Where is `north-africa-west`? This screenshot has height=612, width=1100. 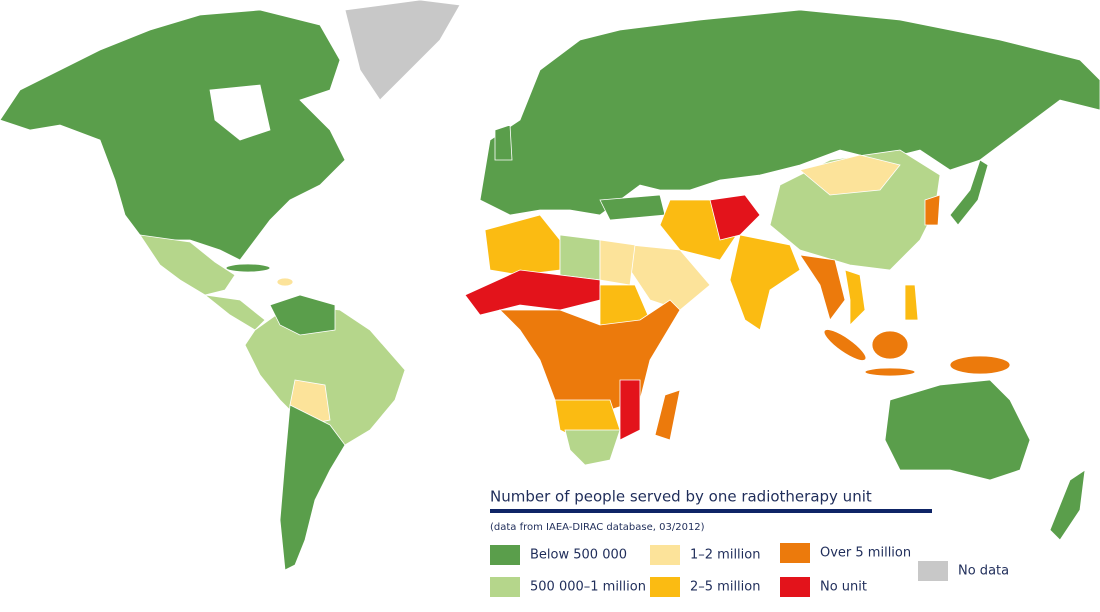
north-africa-west is located at coordinates (522, 245).